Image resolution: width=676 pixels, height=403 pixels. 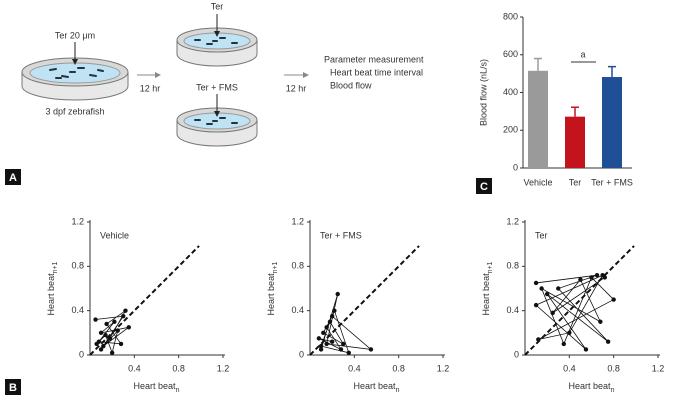 What do you see at coordinates (341, 235) in the screenshot?
I see `plot-title: Ter + FMS` at bounding box center [341, 235].